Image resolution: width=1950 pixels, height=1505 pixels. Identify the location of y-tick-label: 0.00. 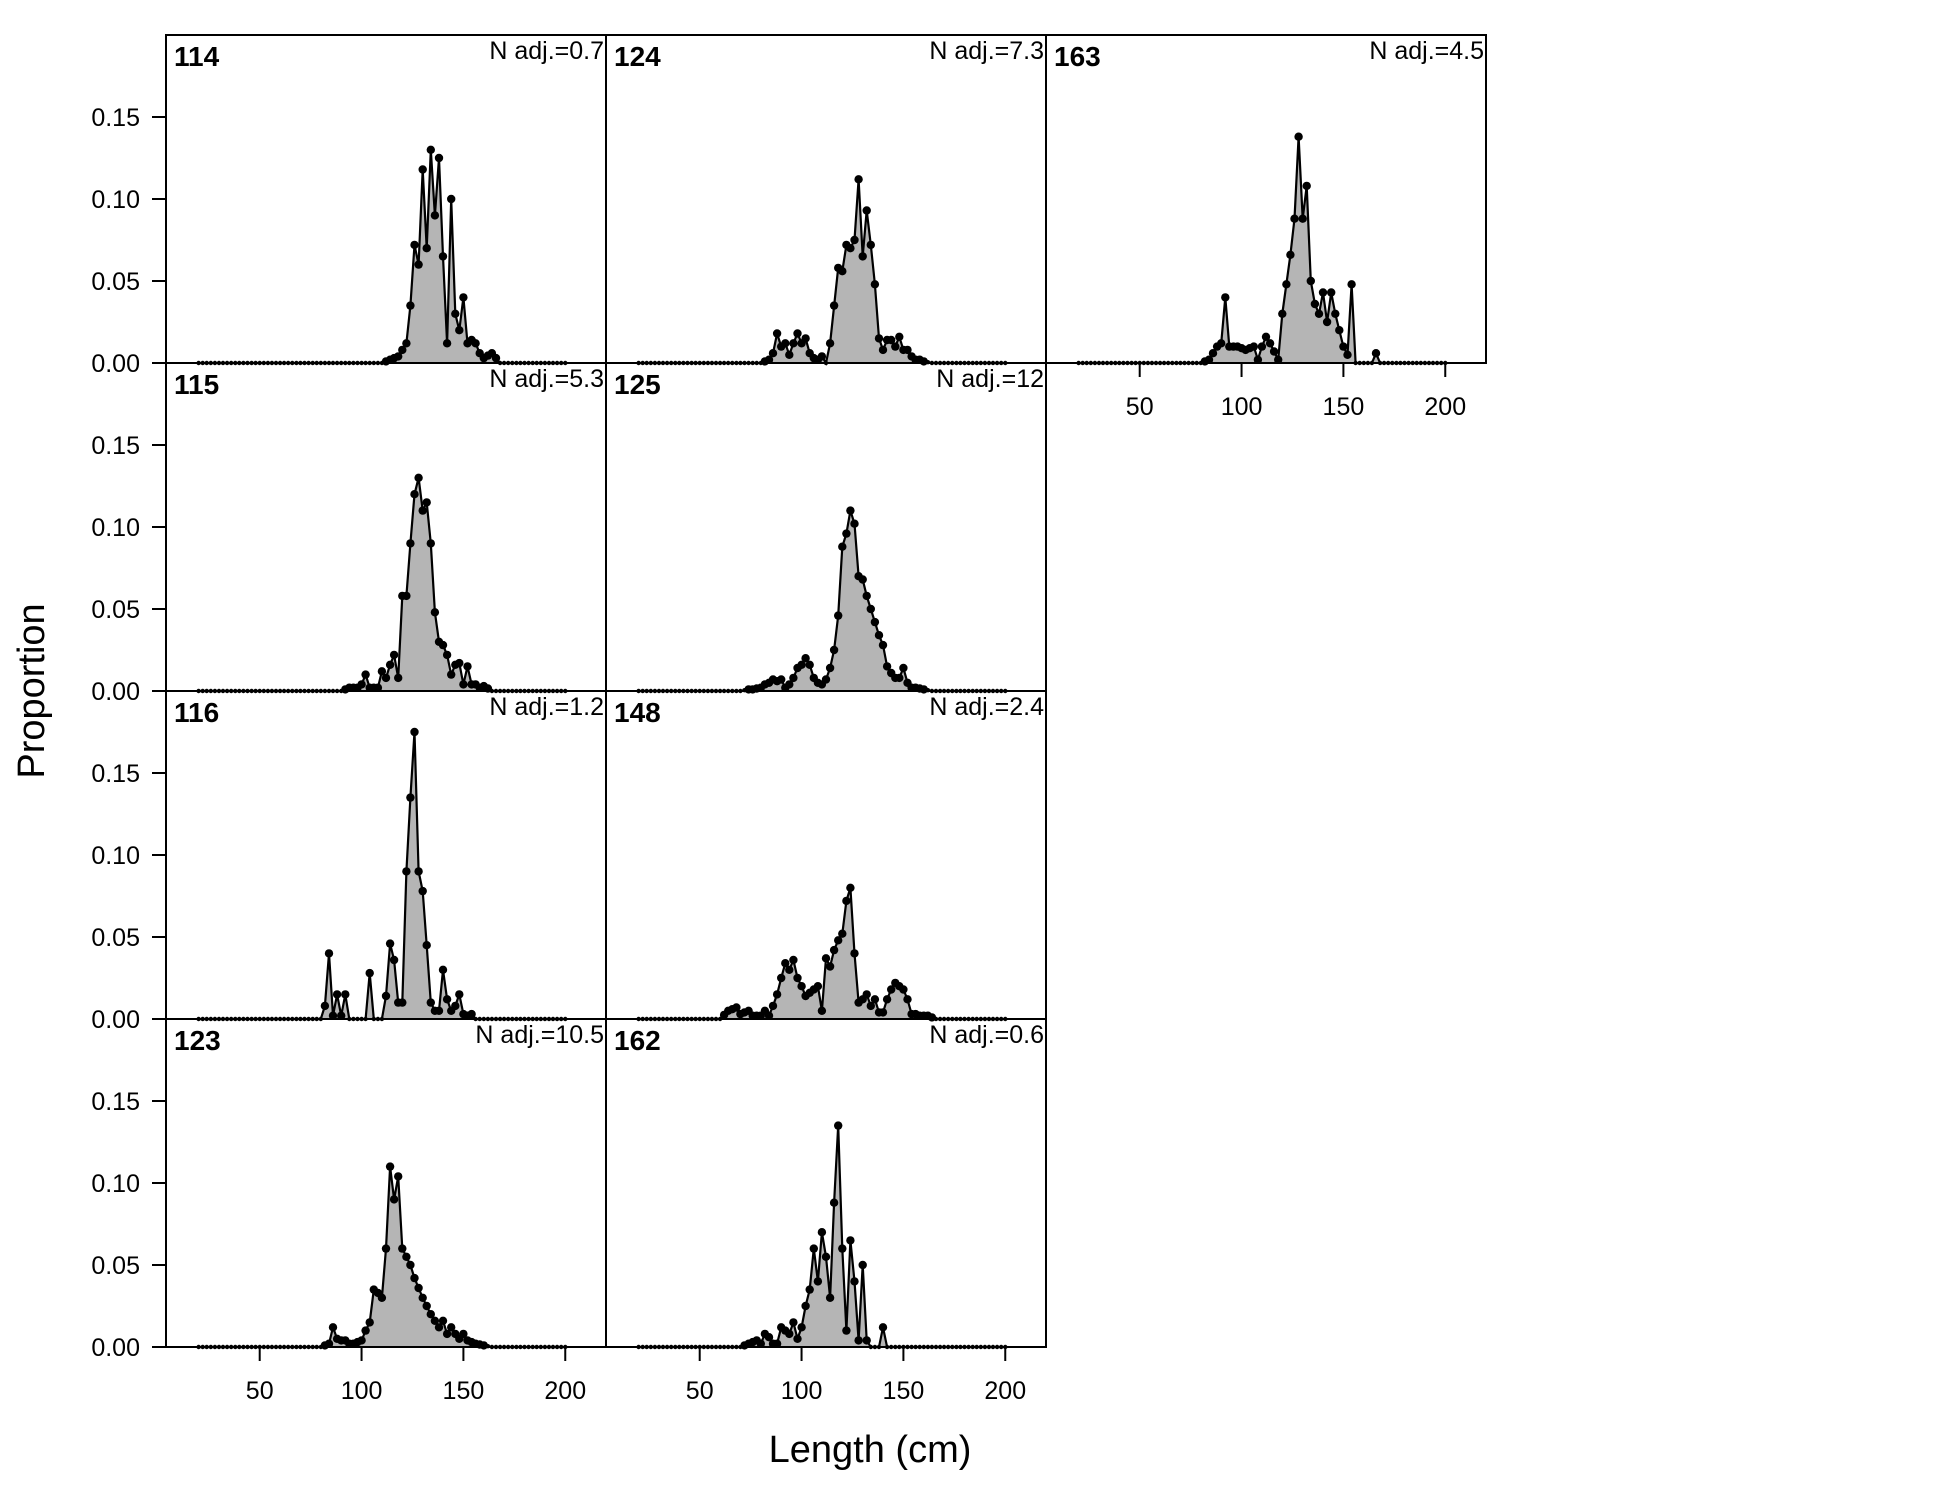
(115, 692).